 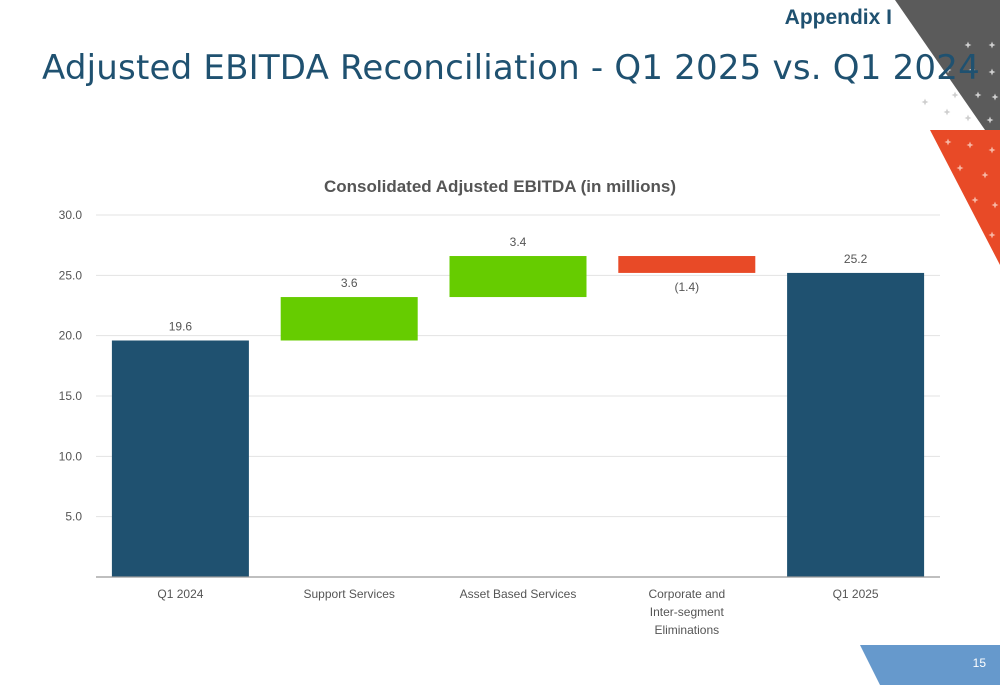 What do you see at coordinates (71, 336) in the screenshot?
I see `y-tick-label: 20.0` at bounding box center [71, 336].